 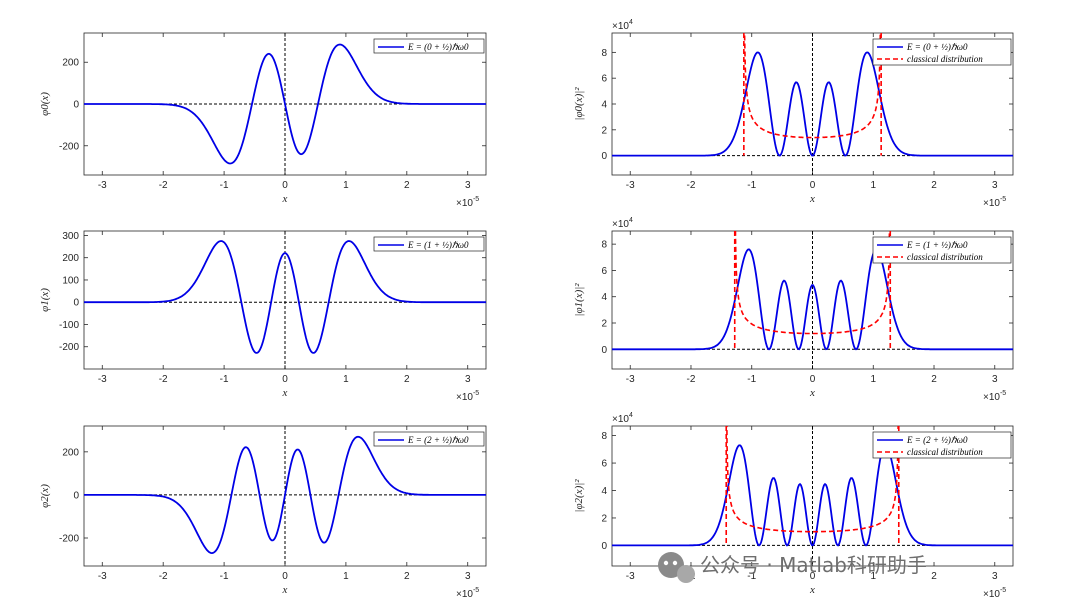 What do you see at coordinates (45, 104) in the screenshot?
I see `y-axis-label: φ0(x)` at bounding box center [45, 104].